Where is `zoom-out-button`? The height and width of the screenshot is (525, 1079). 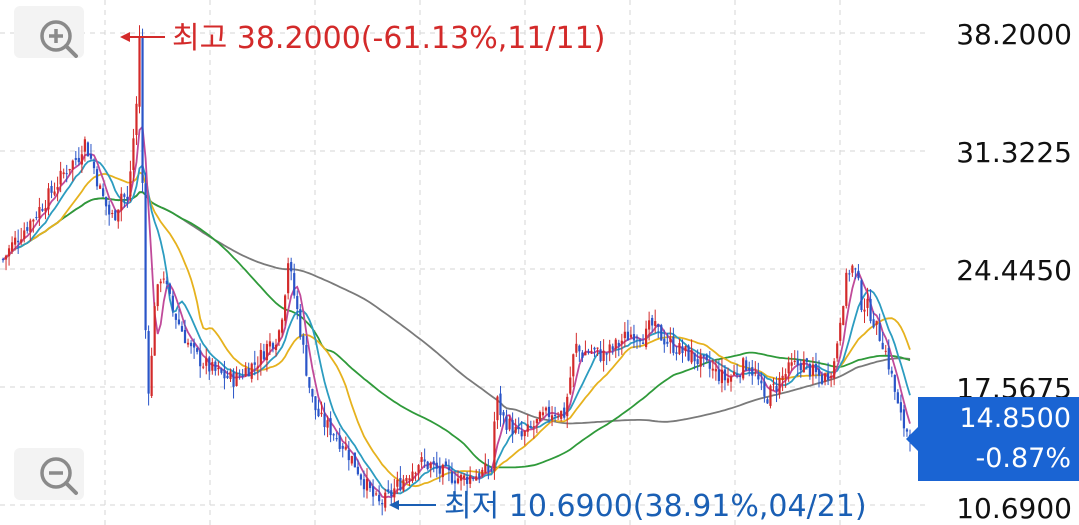
zoom-out-button is located at coordinates (49, 474).